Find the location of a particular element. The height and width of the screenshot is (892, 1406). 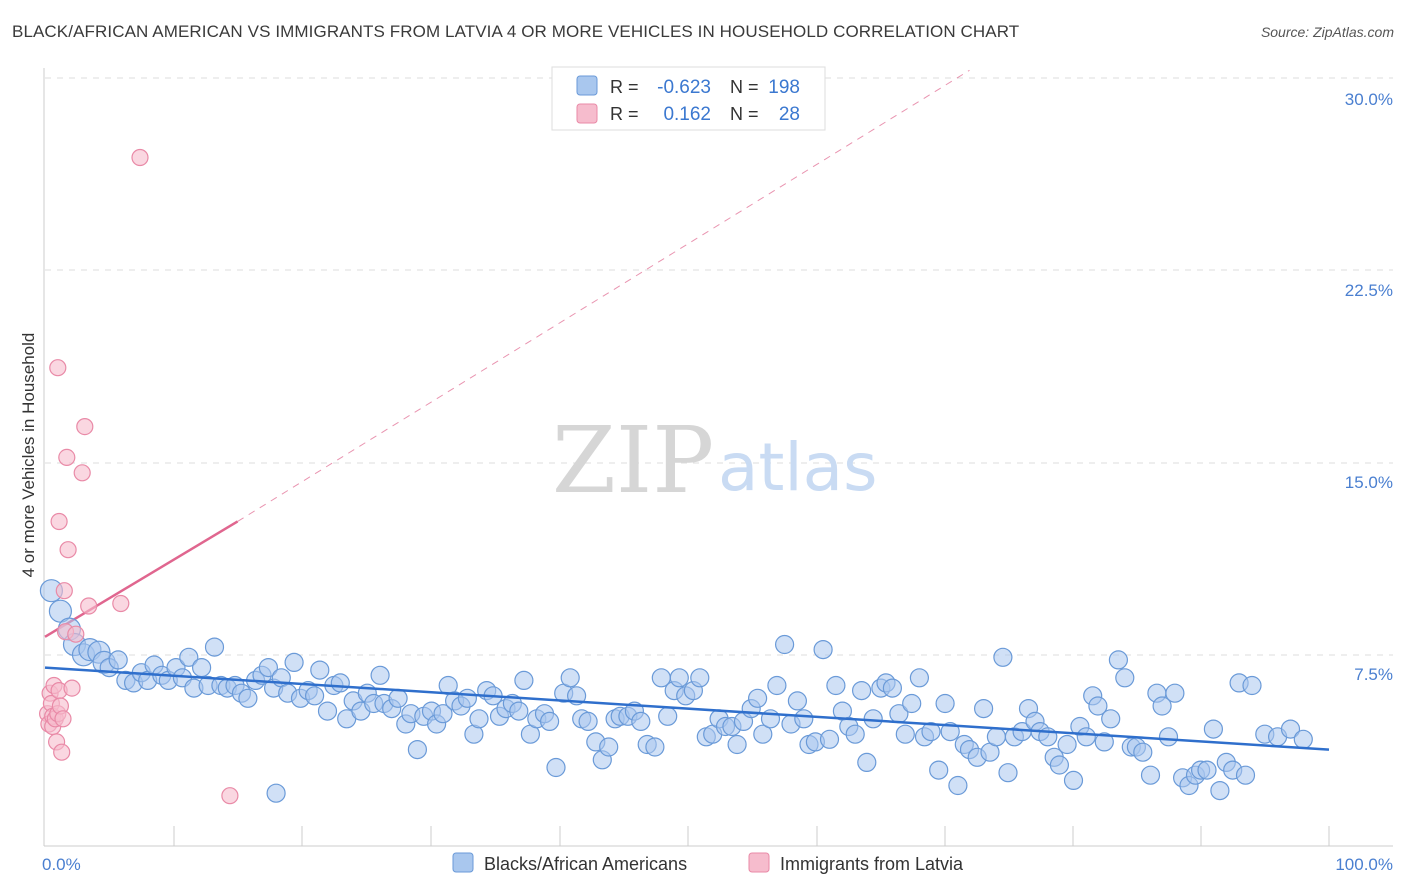

legend-r-value: -0.623 is located at coordinates (684, 87).